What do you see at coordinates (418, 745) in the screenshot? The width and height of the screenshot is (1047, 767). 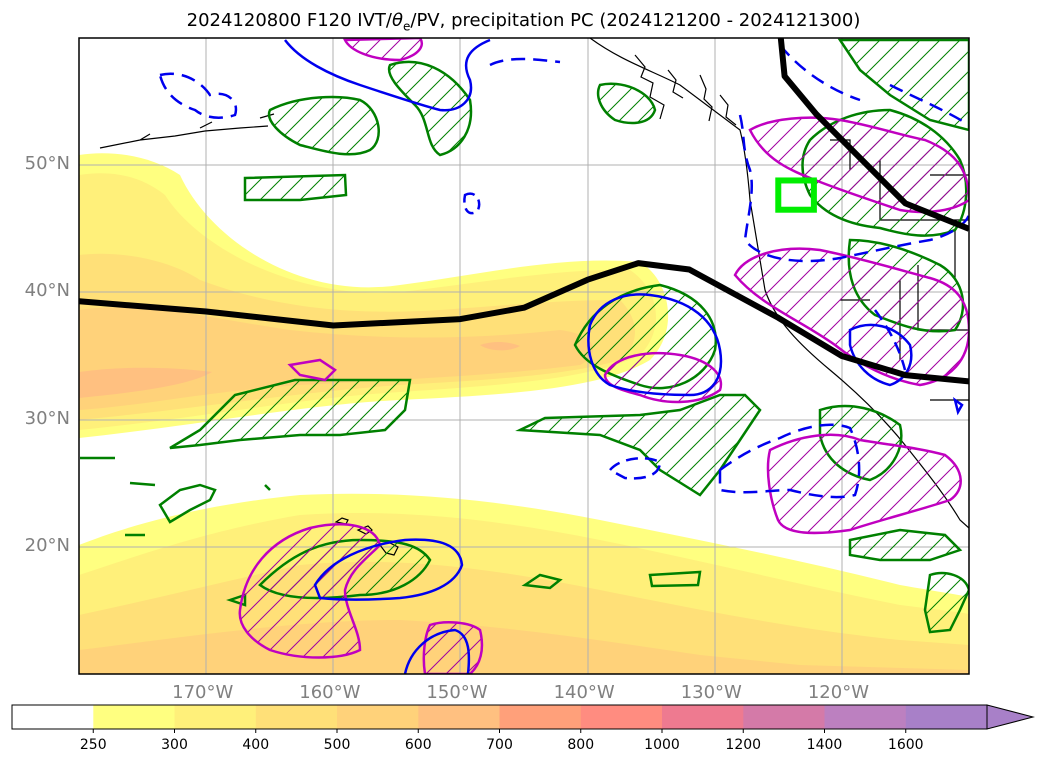 I see `colorbar-tick-label: 600` at bounding box center [418, 745].